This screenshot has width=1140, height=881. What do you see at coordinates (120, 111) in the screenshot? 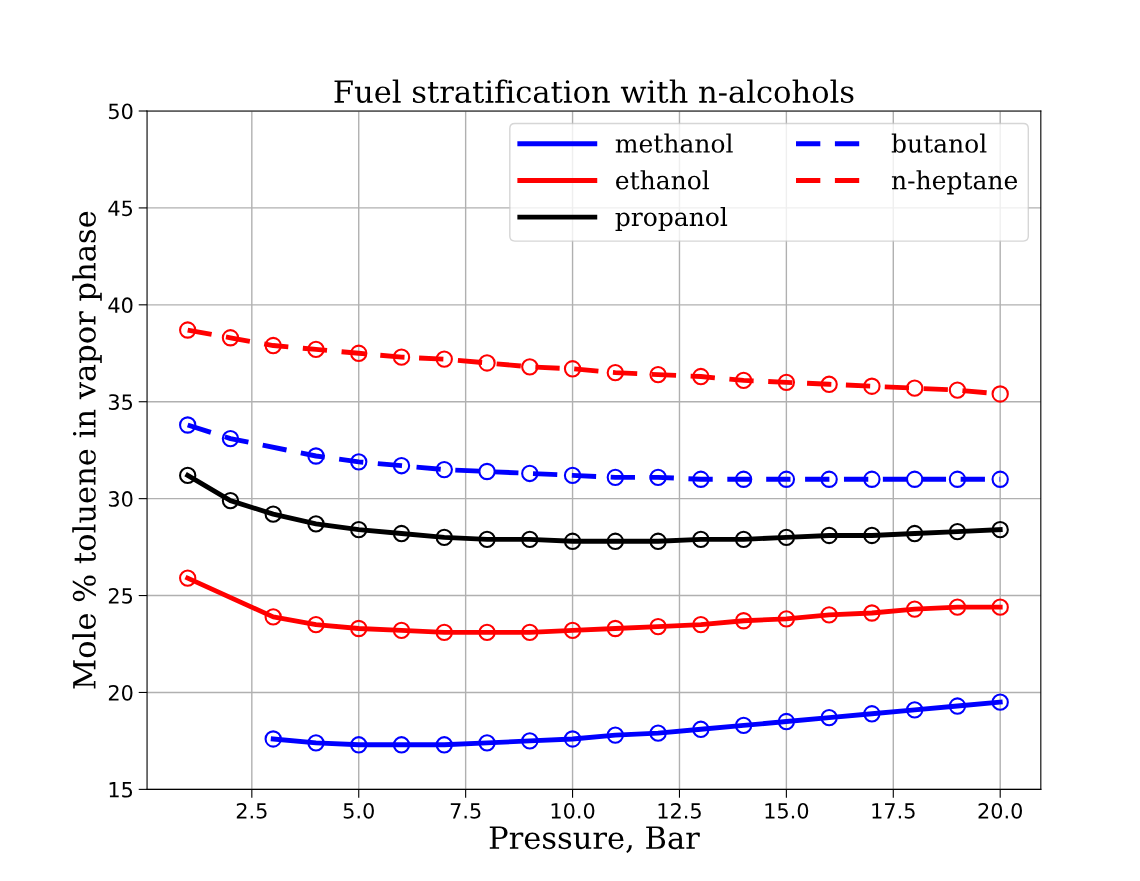
I see `y-tick-label: 50` at bounding box center [120, 111].